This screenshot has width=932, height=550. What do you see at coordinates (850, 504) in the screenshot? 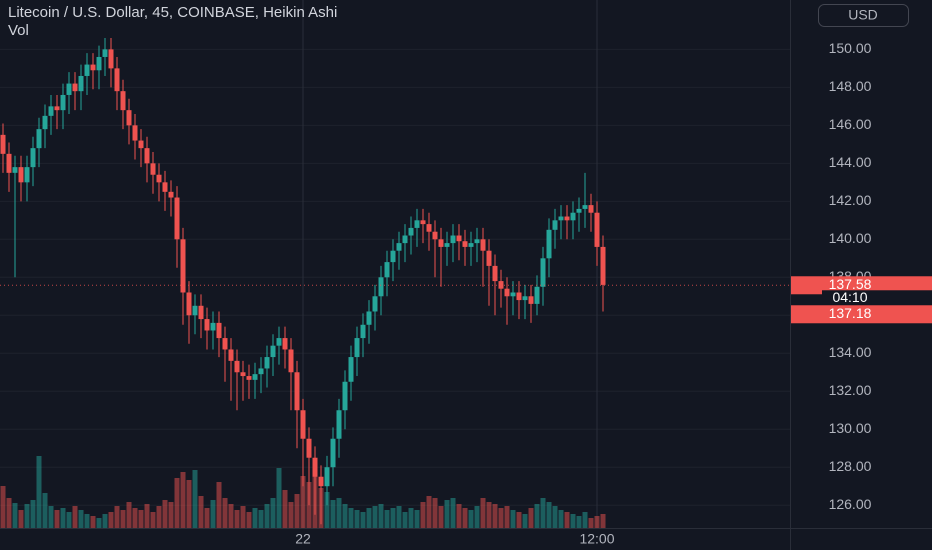
I see `y-tick-label: 126.00` at bounding box center [850, 504].